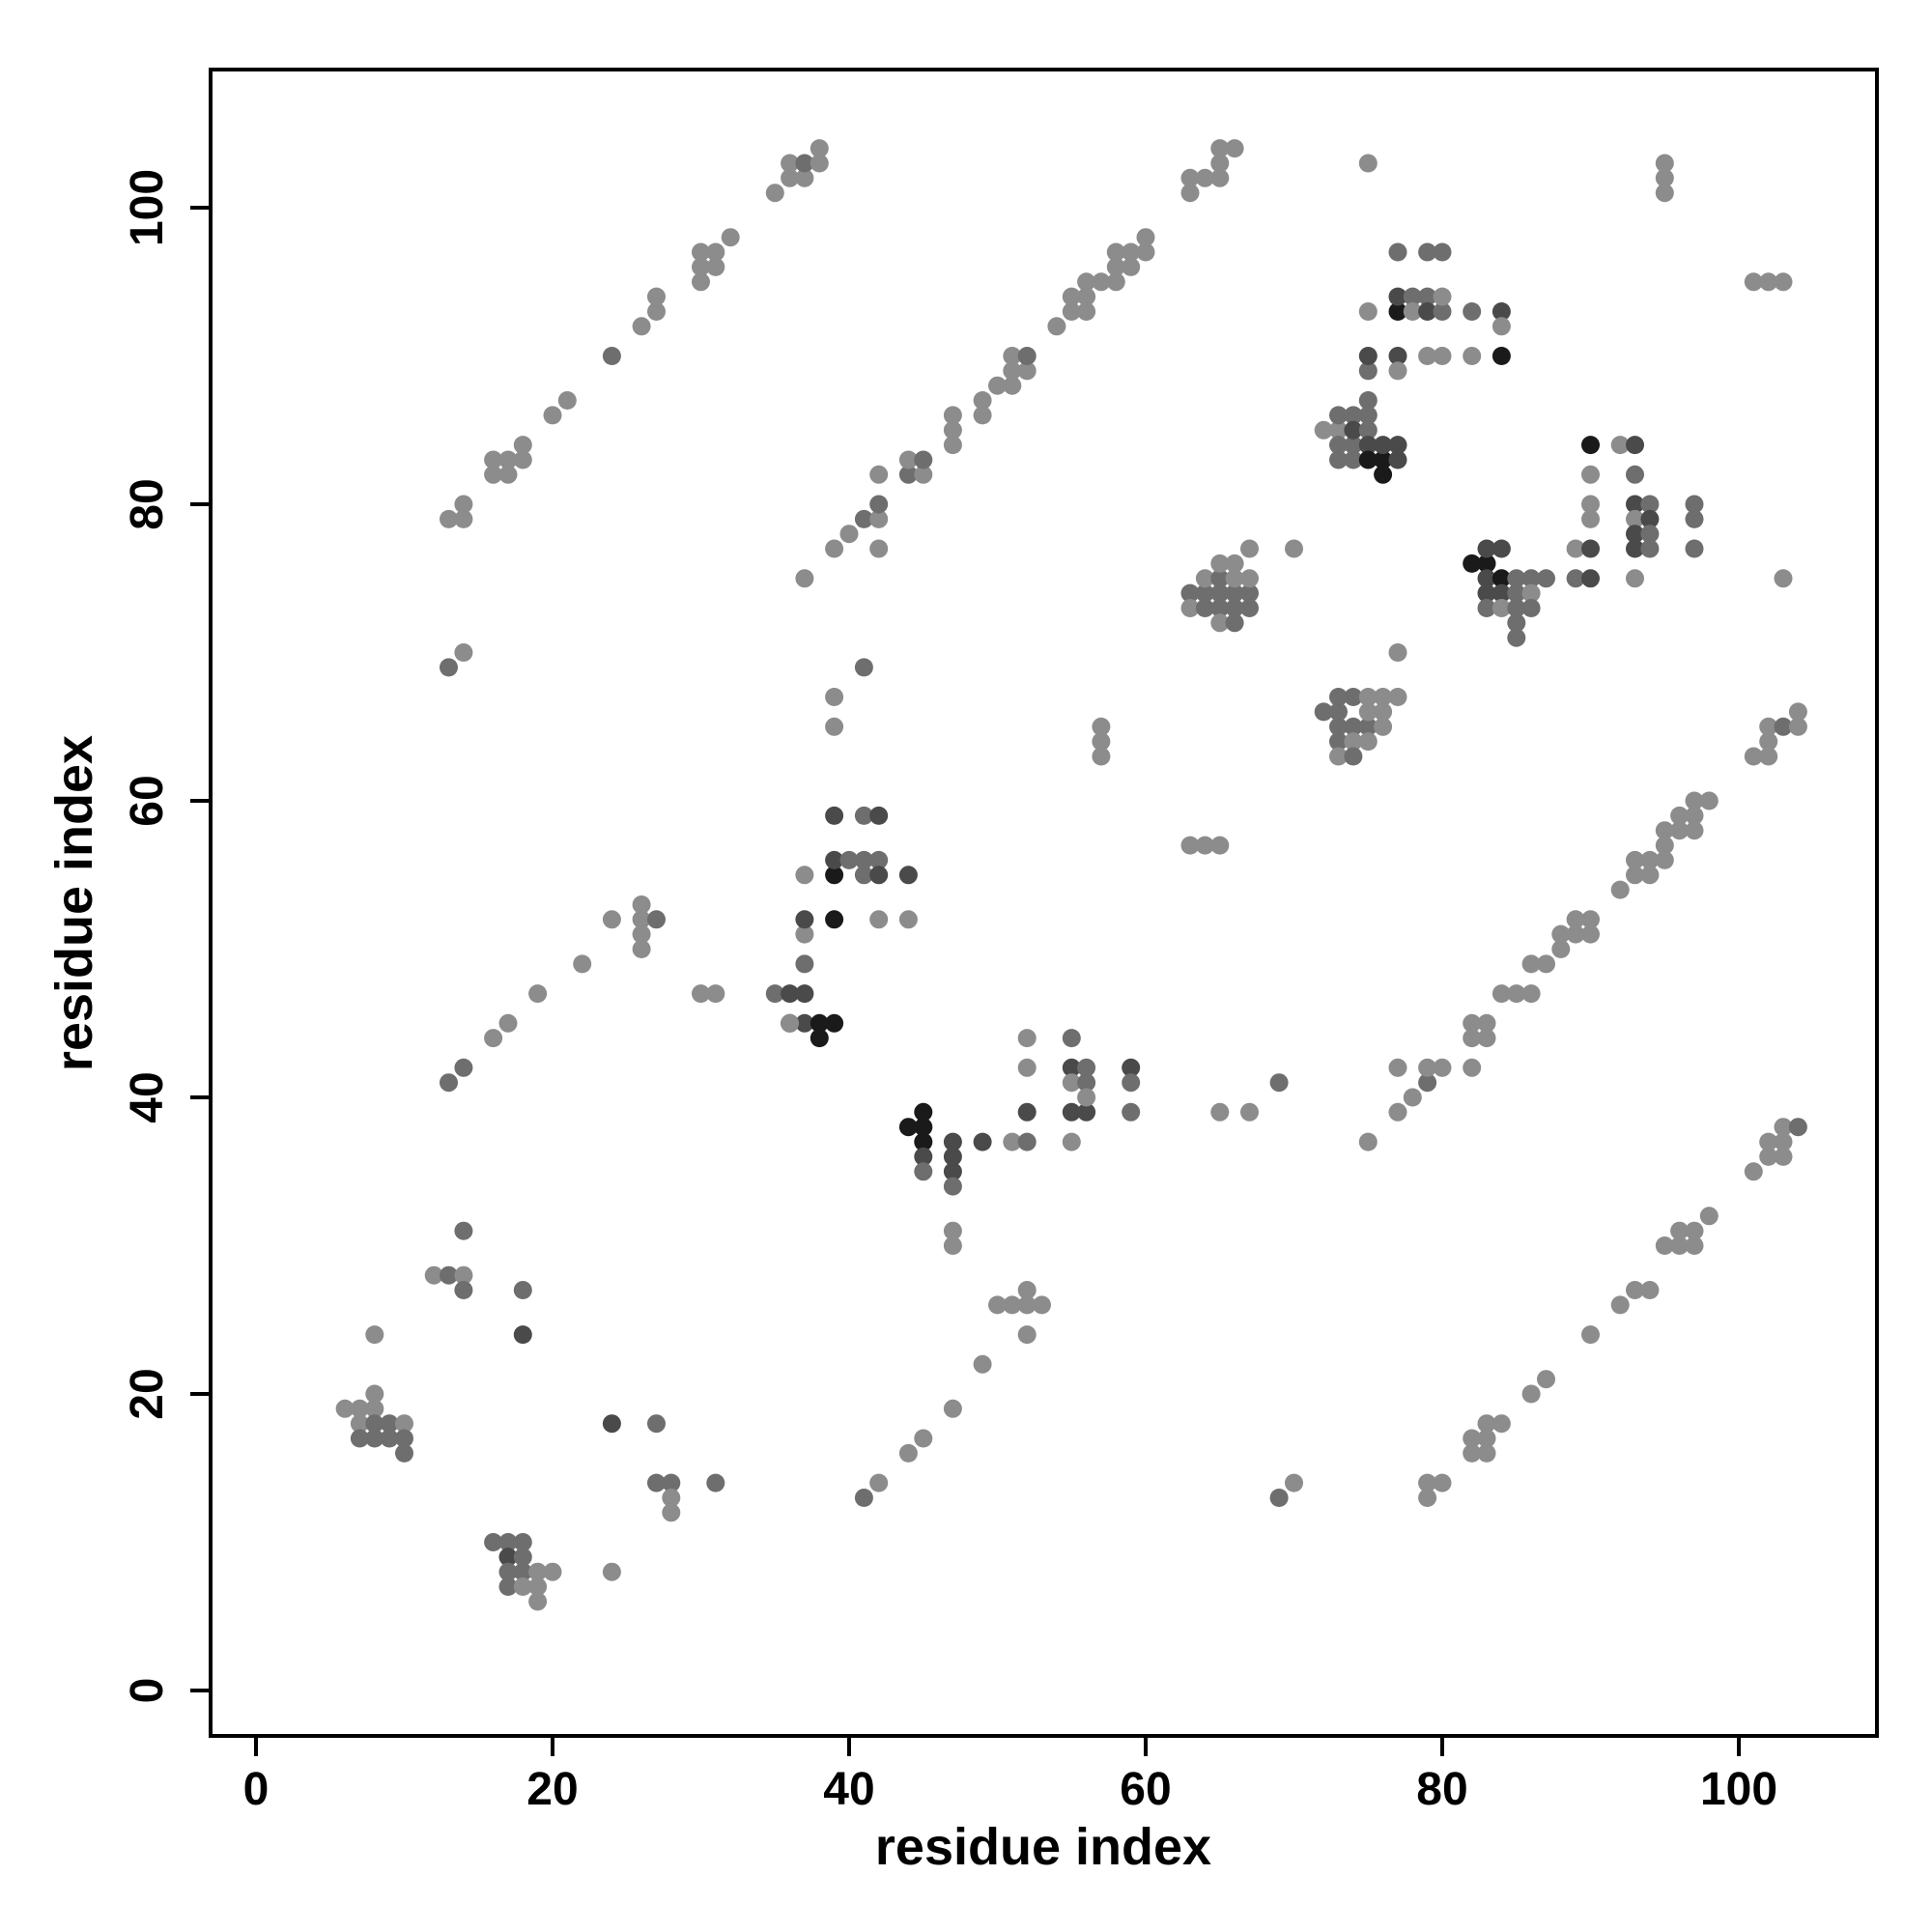  I want to click on x-tick-label: 60, so click(1145, 1789).